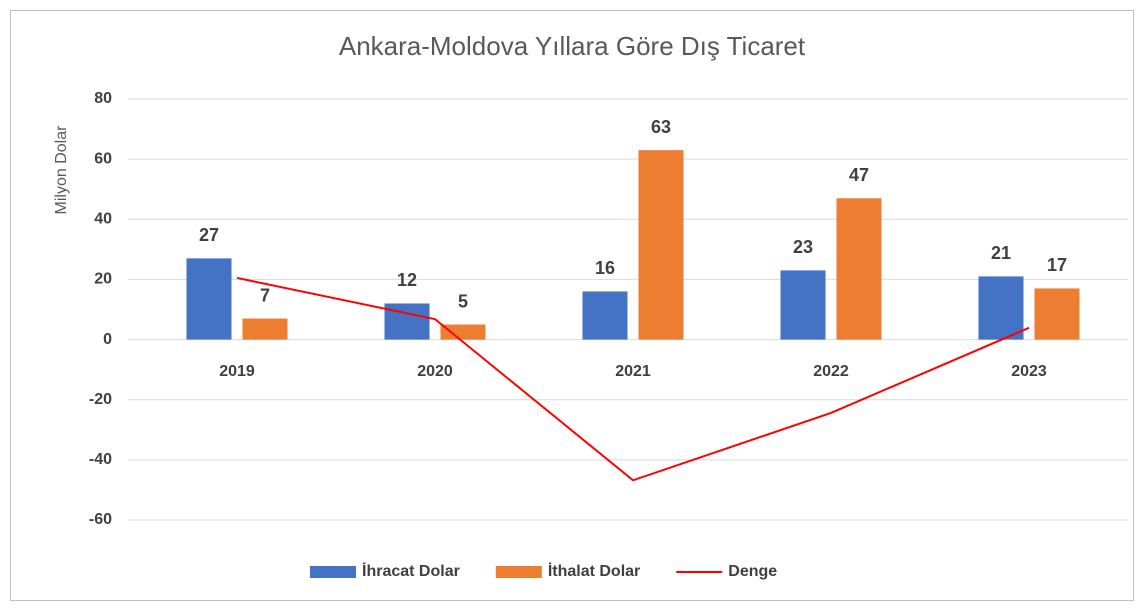 This screenshot has height=616, width=1144. What do you see at coordinates (407, 280) in the screenshot?
I see `data-label: 12` at bounding box center [407, 280].